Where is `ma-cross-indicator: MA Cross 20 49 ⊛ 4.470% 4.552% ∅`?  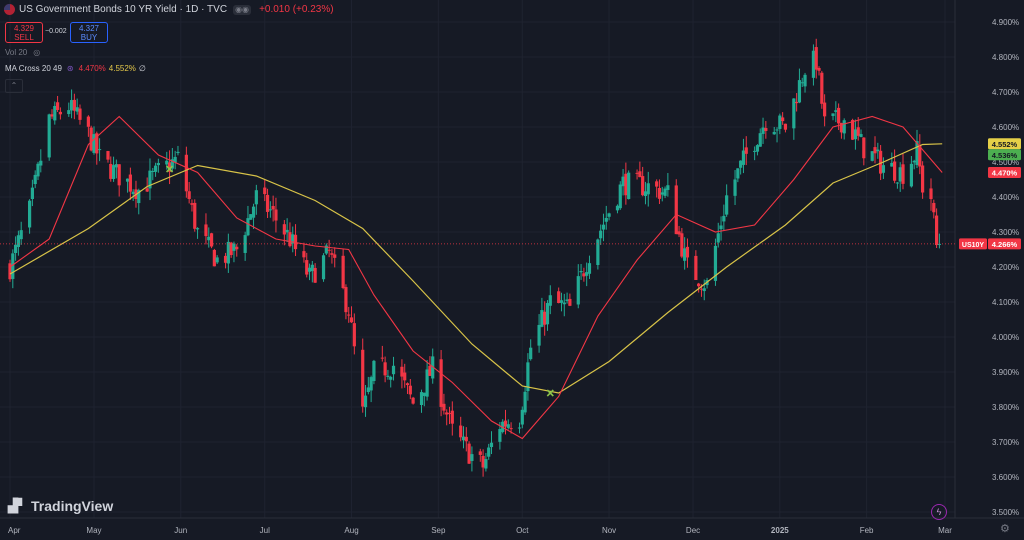 ma-cross-indicator: MA Cross 20 49 ⊛ 4.470% 4.552% ∅ is located at coordinates (75, 68).